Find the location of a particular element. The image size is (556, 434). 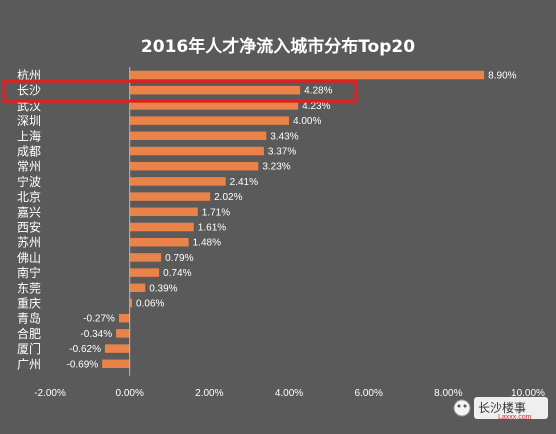

watermark: 长沙楼事 Laxxx.com is located at coordinates (500, 409).